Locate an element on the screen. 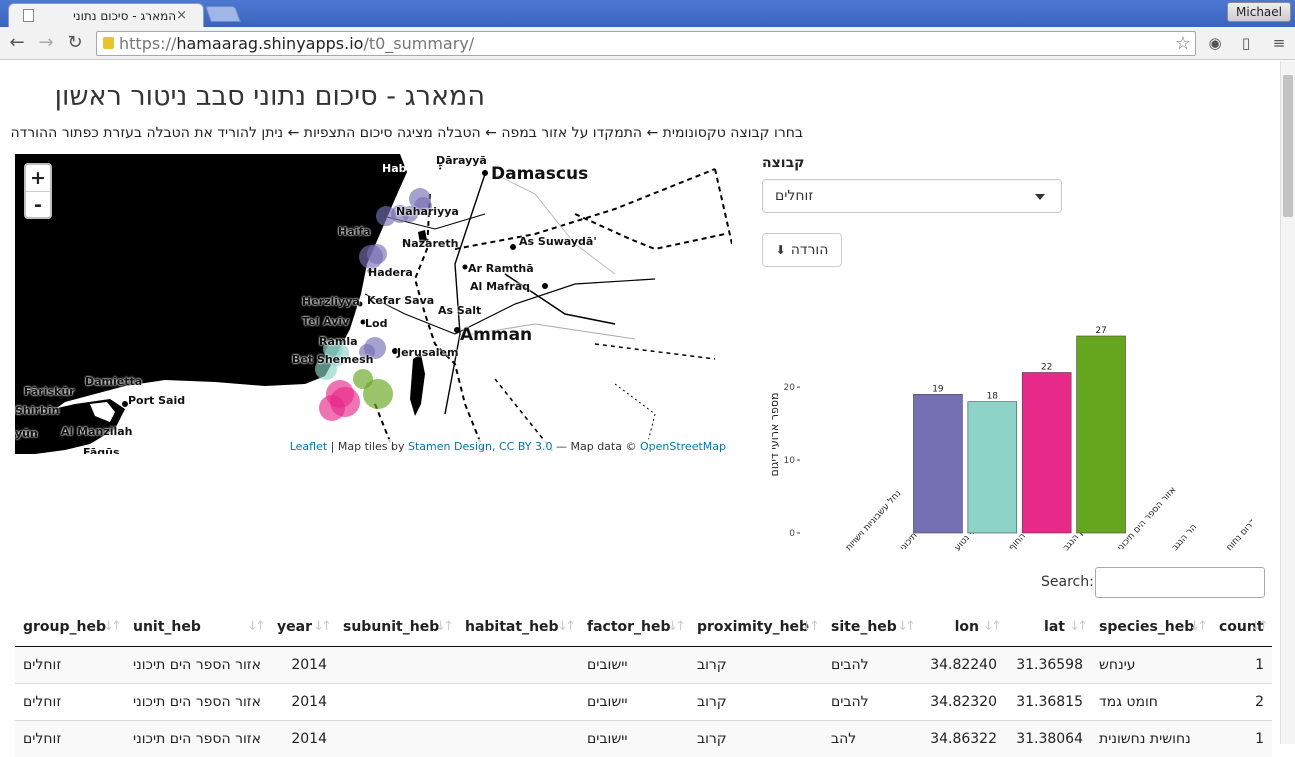  group-select: זוחלים is located at coordinates (912, 196).